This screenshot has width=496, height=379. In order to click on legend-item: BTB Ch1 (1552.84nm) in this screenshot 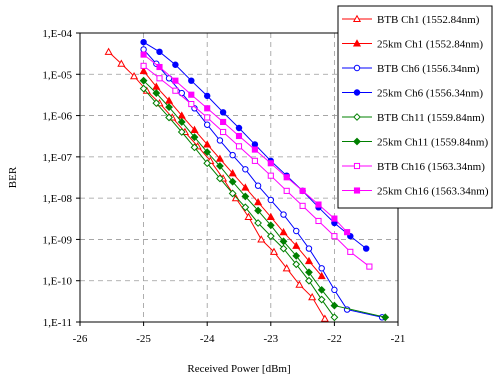, I will do `click(411, 20)`.